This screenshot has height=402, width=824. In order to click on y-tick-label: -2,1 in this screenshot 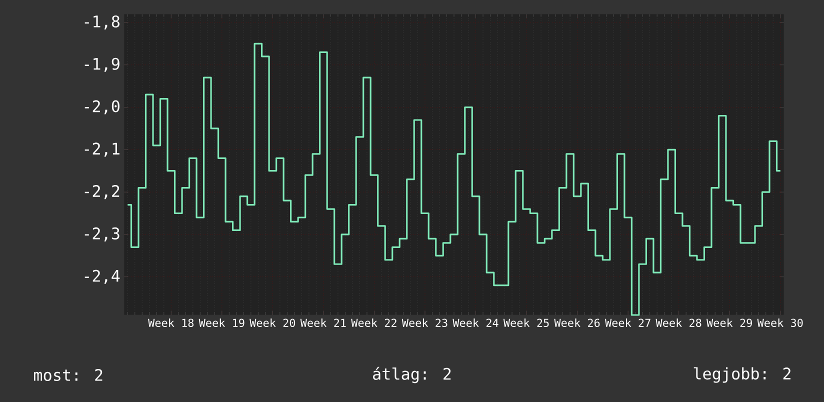, I will do `click(102, 149)`.